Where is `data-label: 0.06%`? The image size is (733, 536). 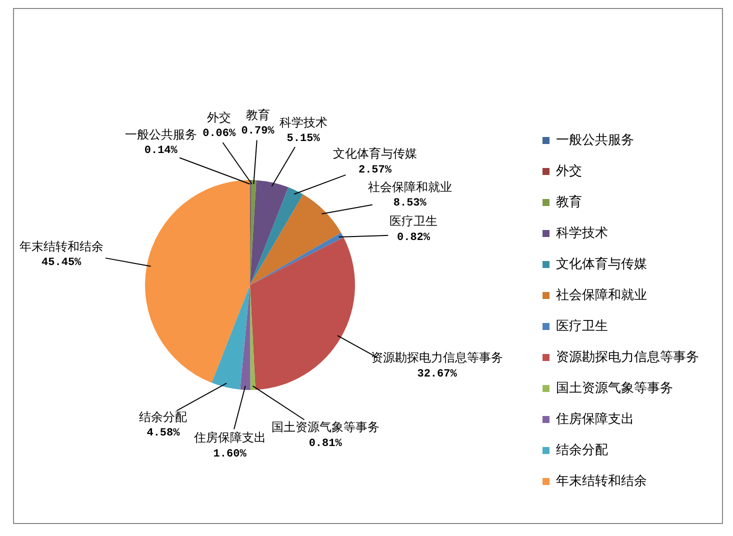 data-label: 0.06% is located at coordinates (219, 134).